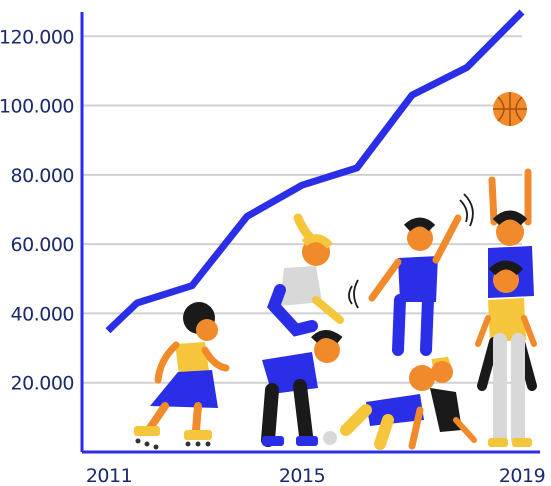 This screenshot has width=551, height=486. Describe the element at coordinates (42, 314) in the screenshot. I see `y-tick-label: 40.000` at that location.